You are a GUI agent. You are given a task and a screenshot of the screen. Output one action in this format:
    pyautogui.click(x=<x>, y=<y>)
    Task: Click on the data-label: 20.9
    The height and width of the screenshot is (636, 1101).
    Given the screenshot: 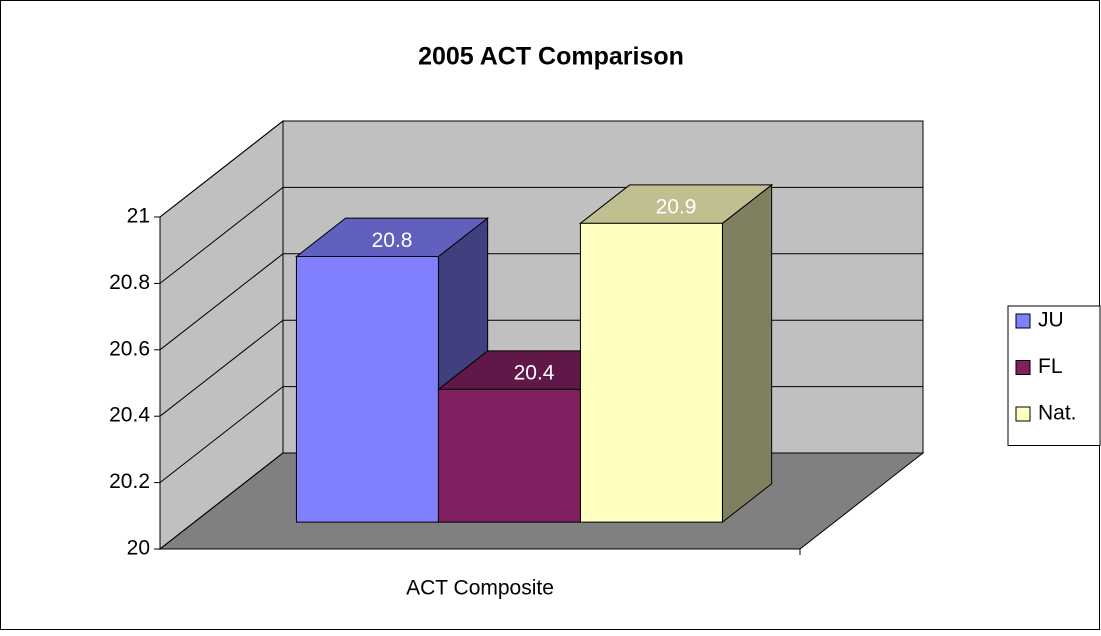 What is the action you would take?
    pyautogui.click(x=676, y=207)
    